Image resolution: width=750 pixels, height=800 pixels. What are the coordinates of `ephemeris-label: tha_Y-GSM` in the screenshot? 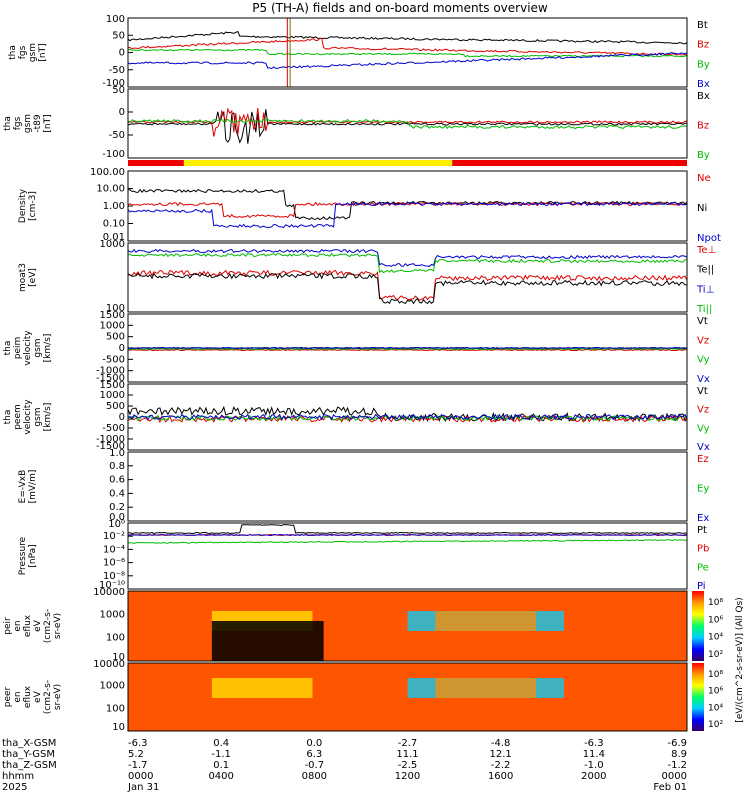 It's located at (28, 754).